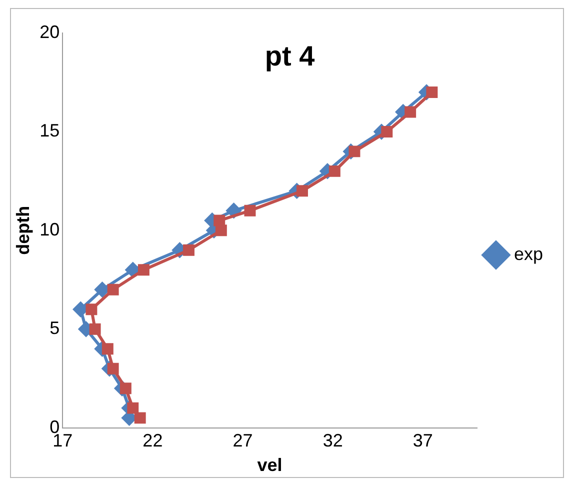 This screenshot has width=574, height=483. Describe the element at coordinates (269, 465) in the screenshot. I see `x-axis-title: vel` at that location.